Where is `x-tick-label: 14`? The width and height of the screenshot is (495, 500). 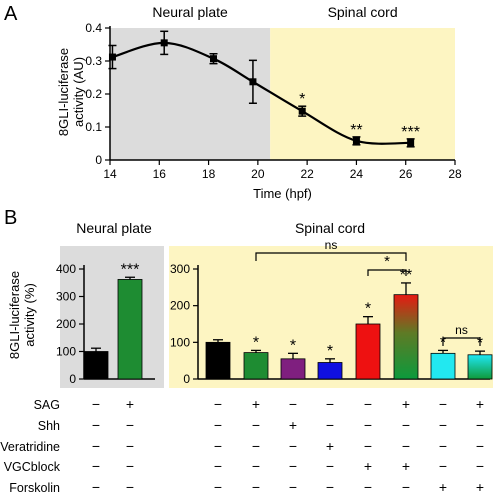 x-tick-label: 14 is located at coordinates (110, 174).